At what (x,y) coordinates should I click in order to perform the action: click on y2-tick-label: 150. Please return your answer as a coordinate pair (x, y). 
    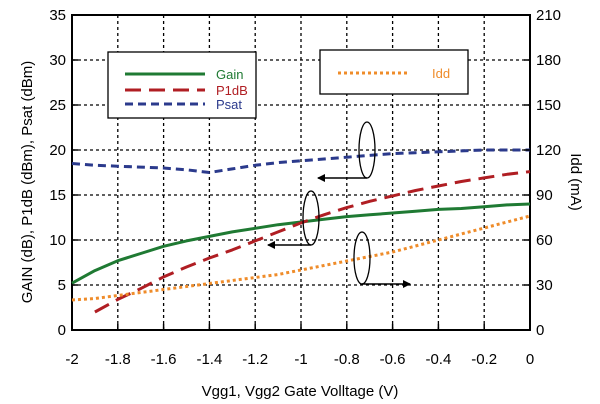
    Looking at the image, I should click on (548, 105).